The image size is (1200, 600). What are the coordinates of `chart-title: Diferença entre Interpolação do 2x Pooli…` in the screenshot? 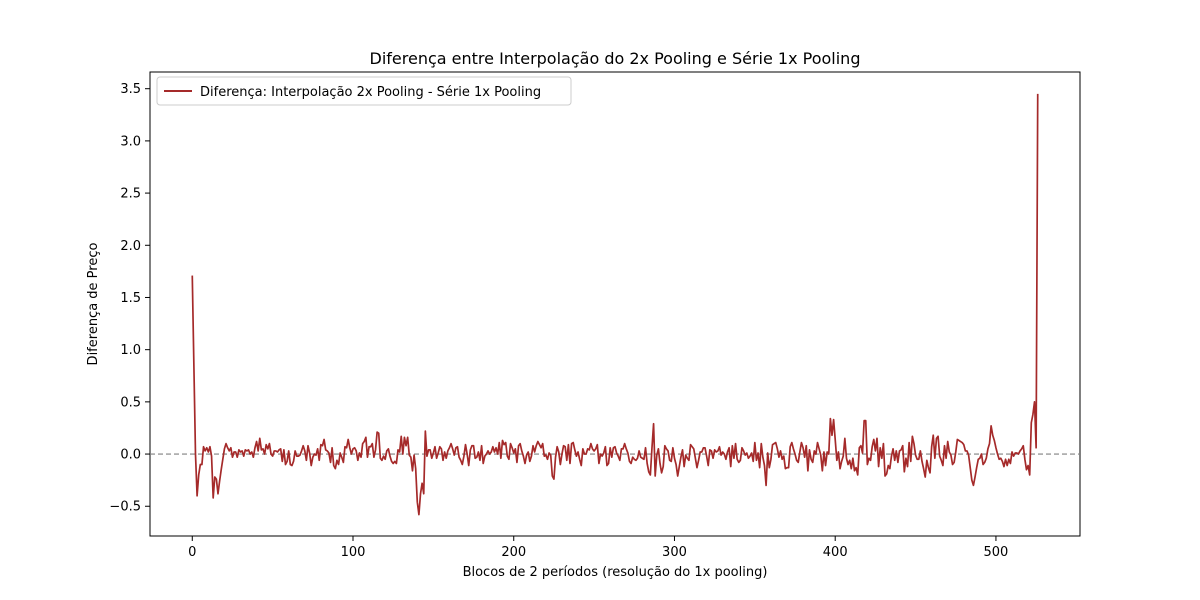 It's located at (615, 58).